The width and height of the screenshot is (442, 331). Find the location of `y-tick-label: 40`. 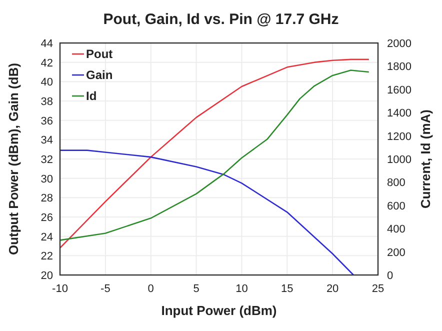

y-tick-label: 40 is located at coordinates (46, 82).